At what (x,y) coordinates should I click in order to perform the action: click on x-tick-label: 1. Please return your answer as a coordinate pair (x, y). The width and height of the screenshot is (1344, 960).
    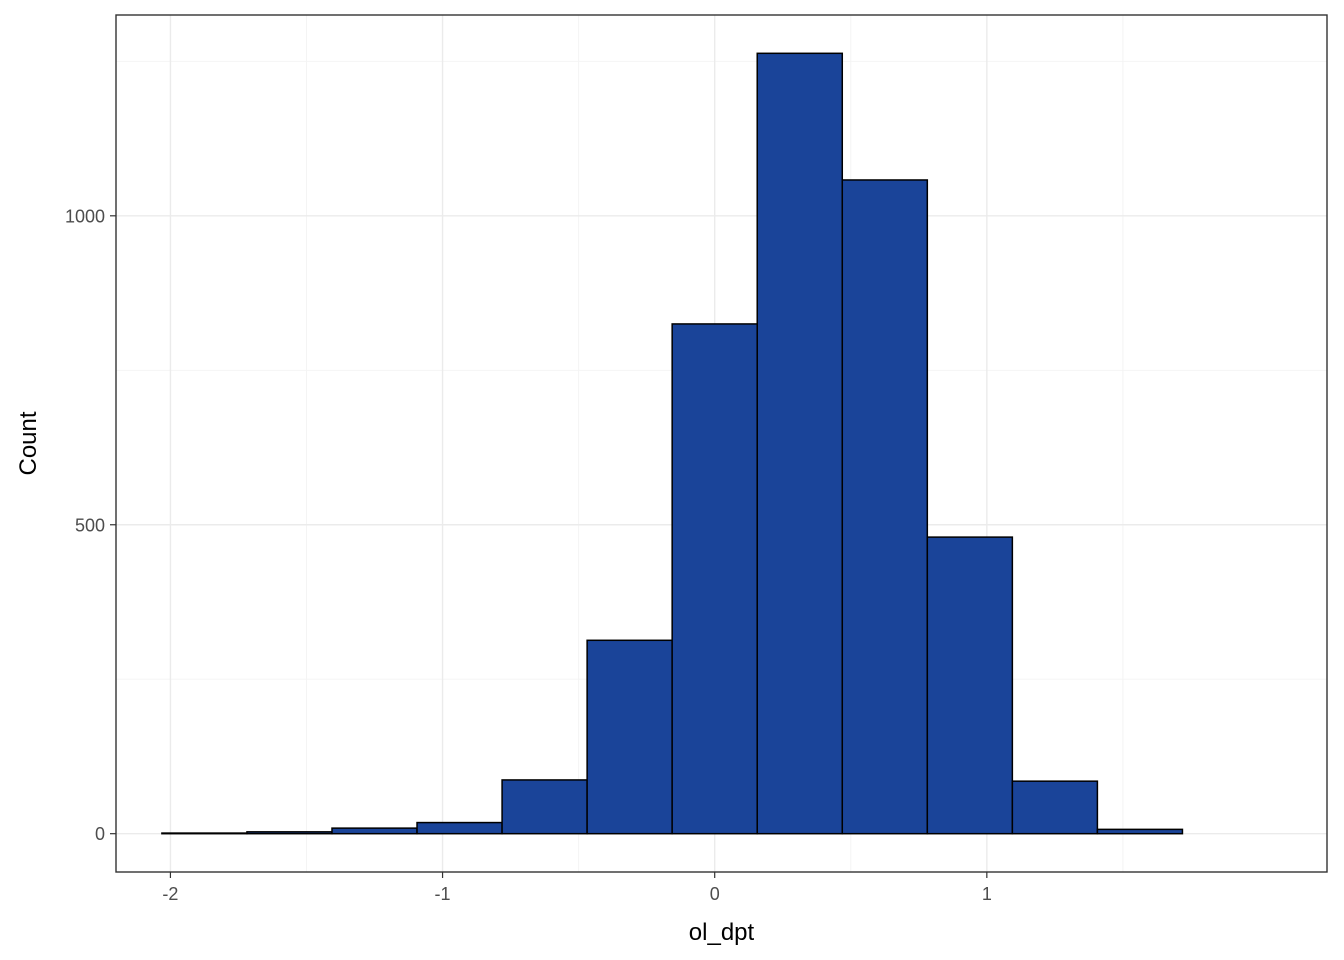
    Looking at the image, I should click on (987, 894).